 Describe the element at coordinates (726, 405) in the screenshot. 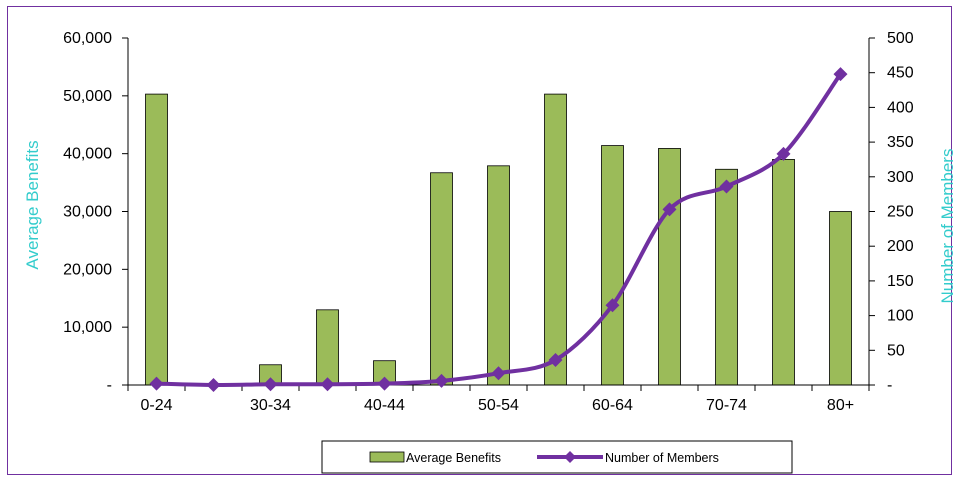

I see `x-tick-label: 70-74` at that location.